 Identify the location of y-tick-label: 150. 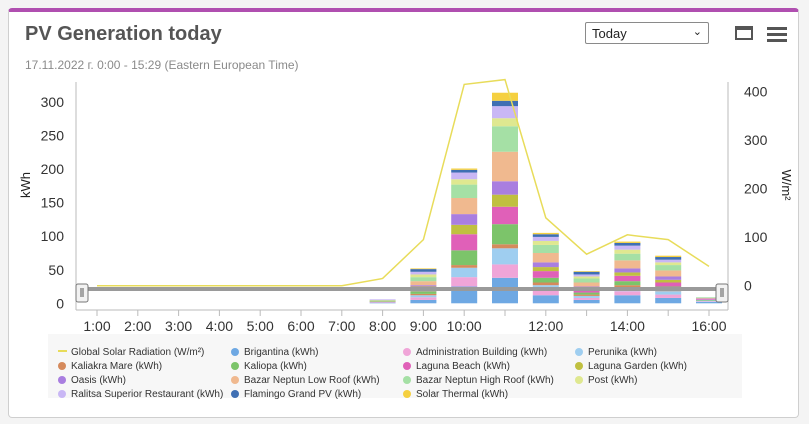
(53, 203).